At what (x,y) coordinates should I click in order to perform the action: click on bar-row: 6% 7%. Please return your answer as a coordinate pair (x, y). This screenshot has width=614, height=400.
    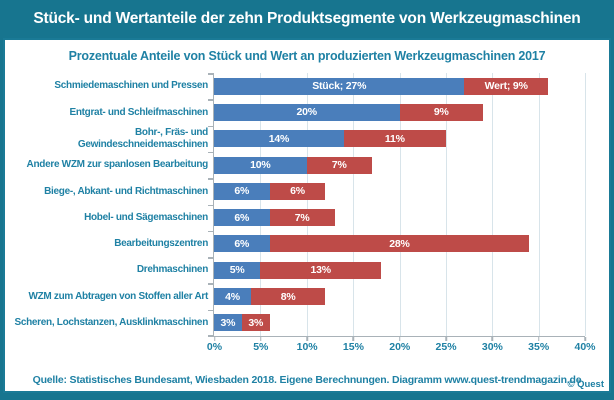
    Looking at the image, I should click on (399, 217).